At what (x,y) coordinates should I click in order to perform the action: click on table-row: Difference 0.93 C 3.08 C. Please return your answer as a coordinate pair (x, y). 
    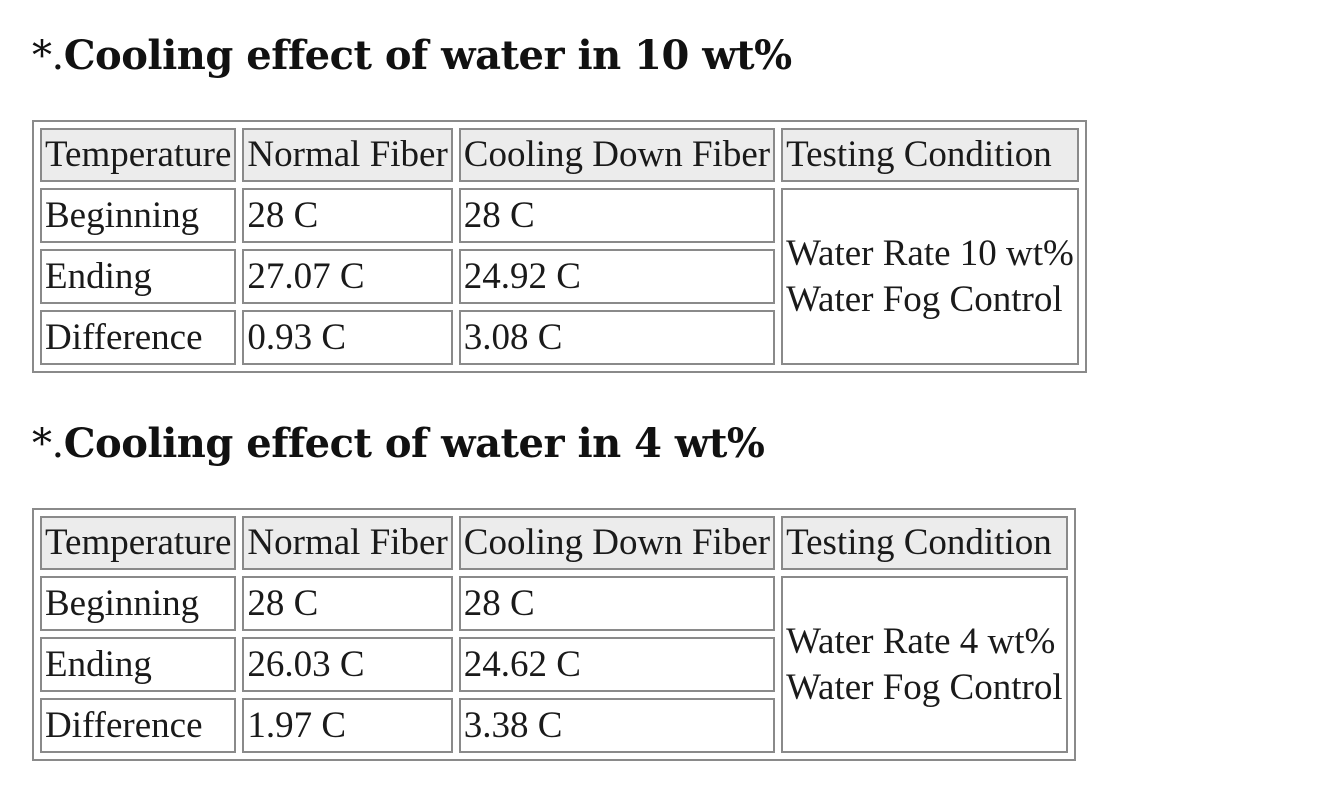
    Looking at the image, I should click on (559, 337).